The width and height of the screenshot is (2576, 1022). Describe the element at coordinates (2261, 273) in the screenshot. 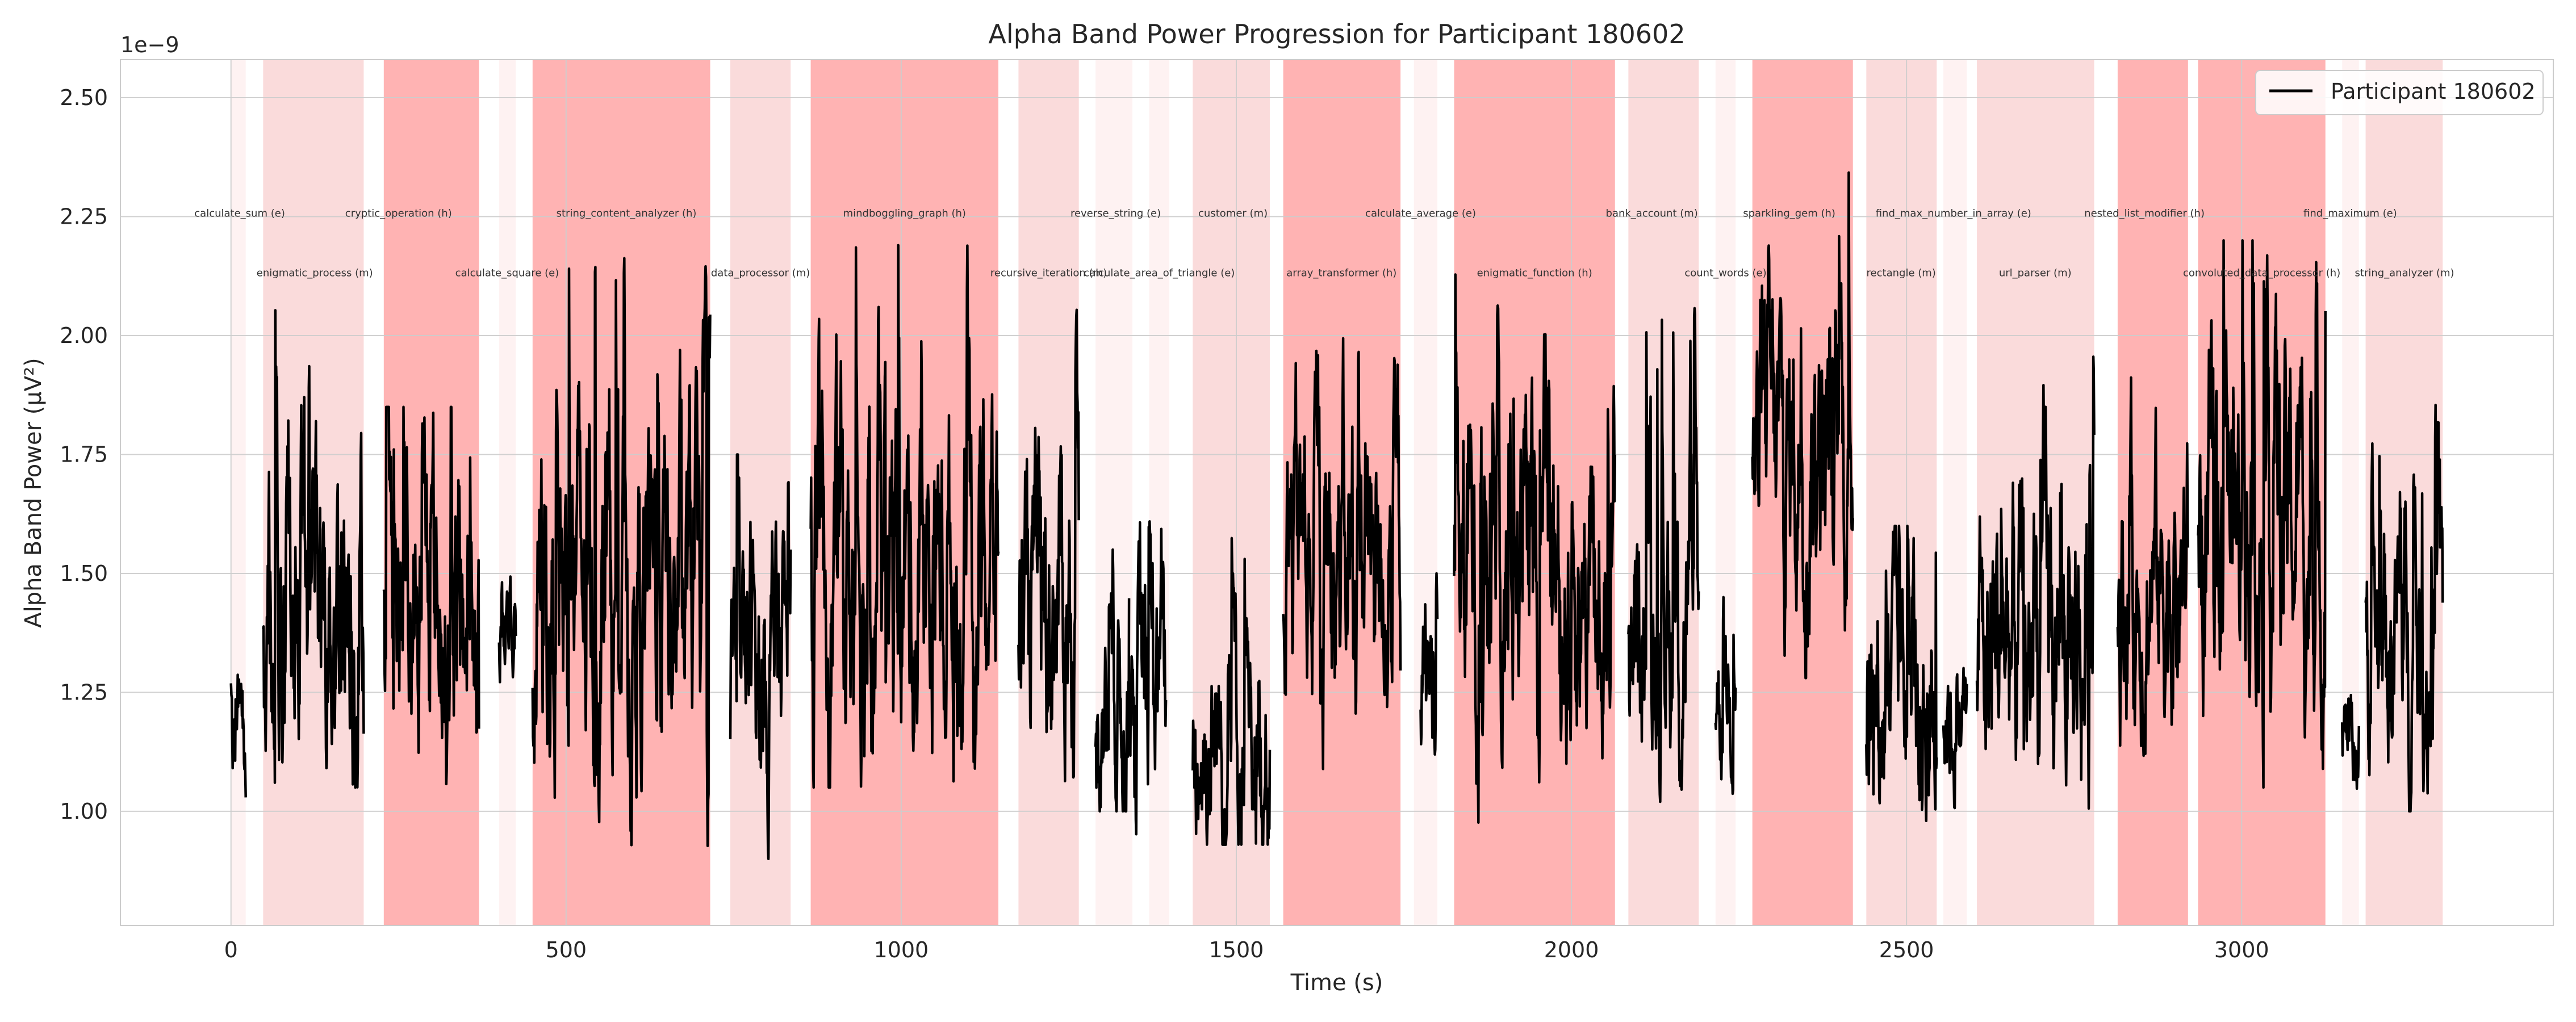

I see `task-label-22: convoluted_data_processor (h)` at that location.